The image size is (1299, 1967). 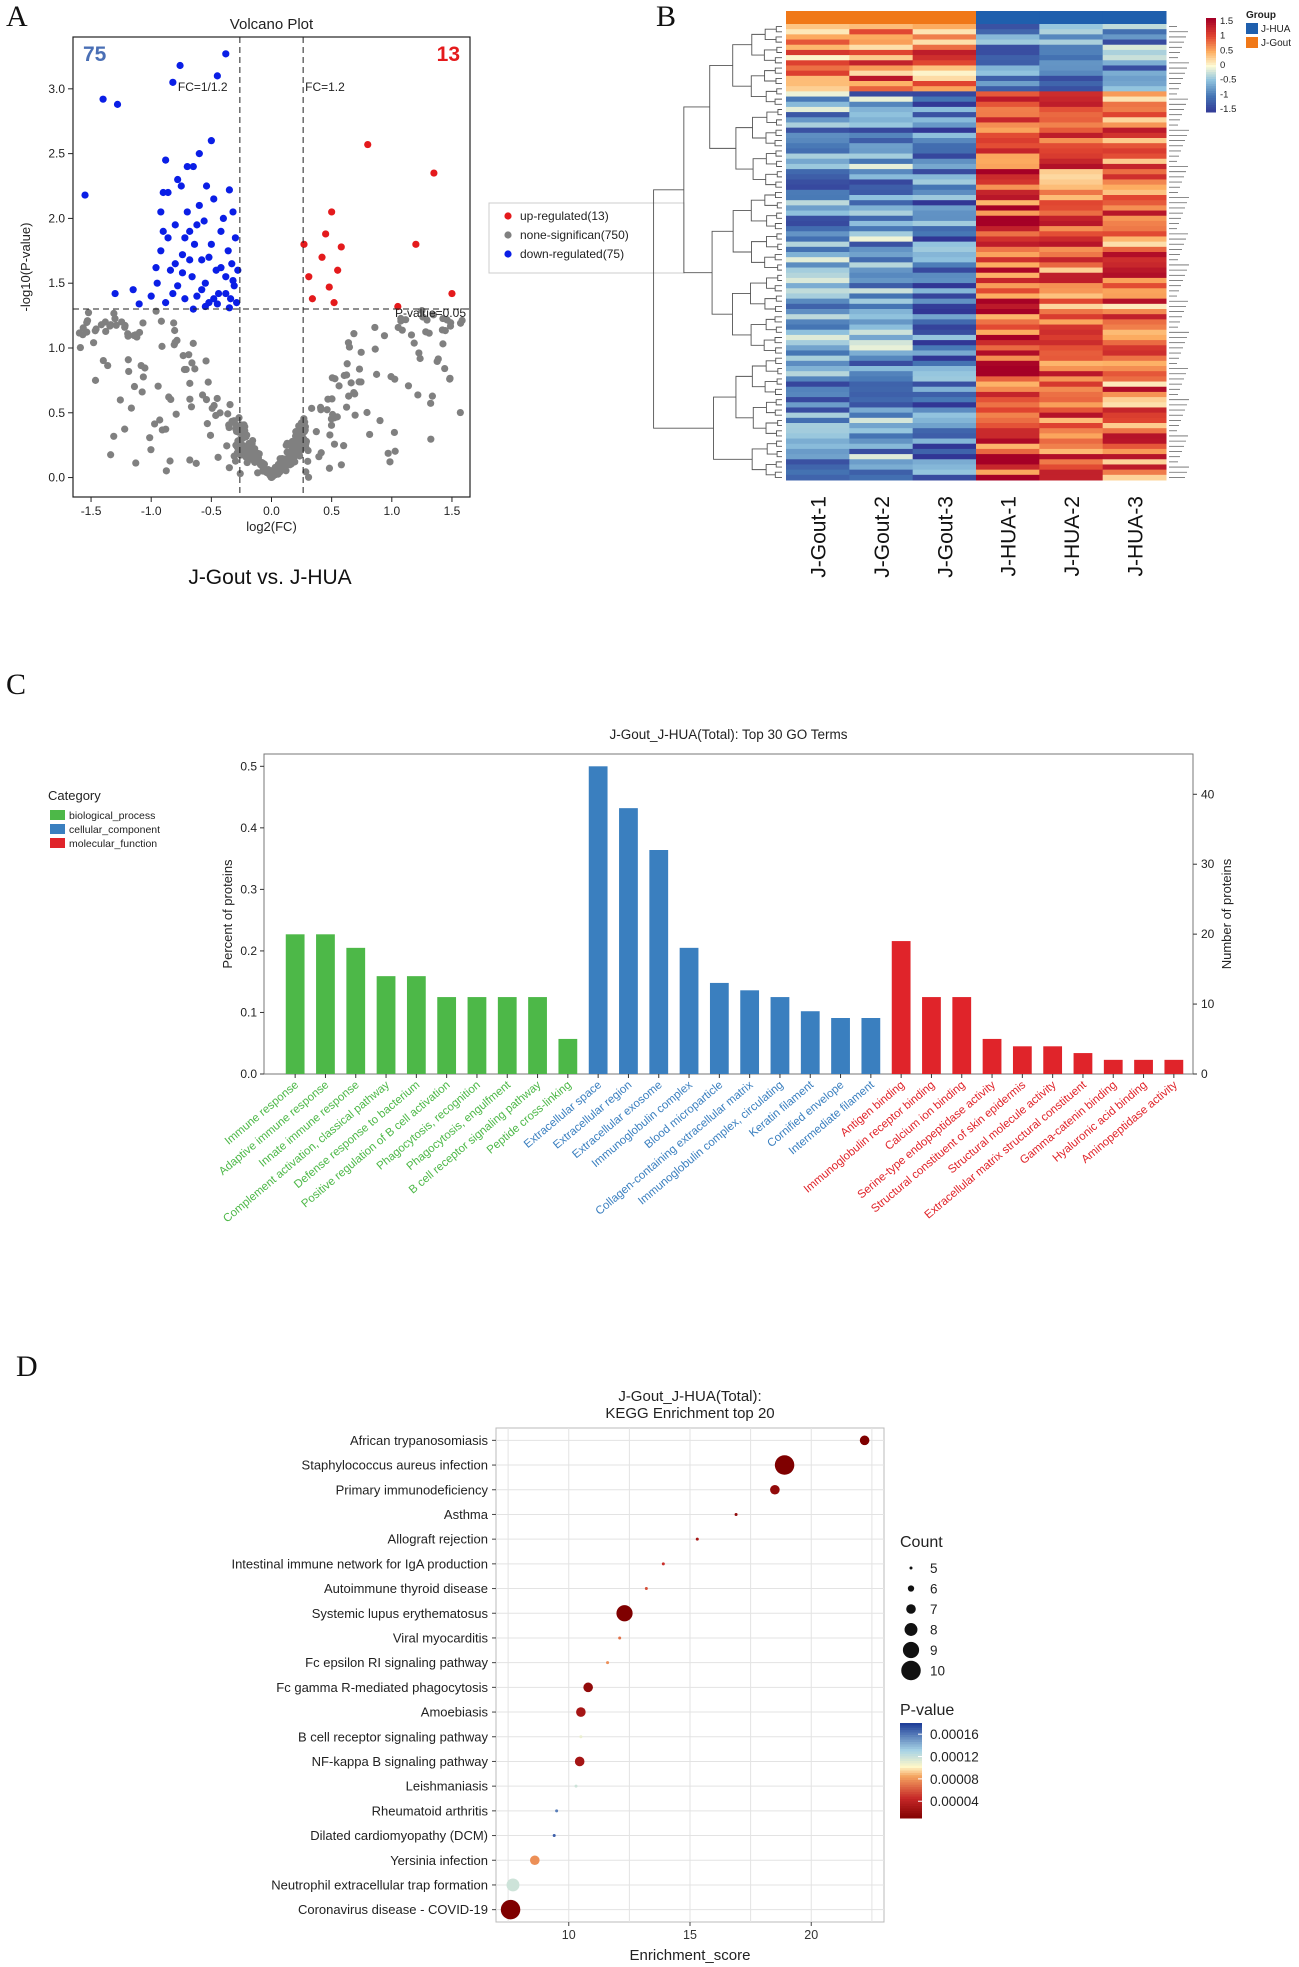 I want to click on go-legend-title: Category, so click(x=74, y=795).